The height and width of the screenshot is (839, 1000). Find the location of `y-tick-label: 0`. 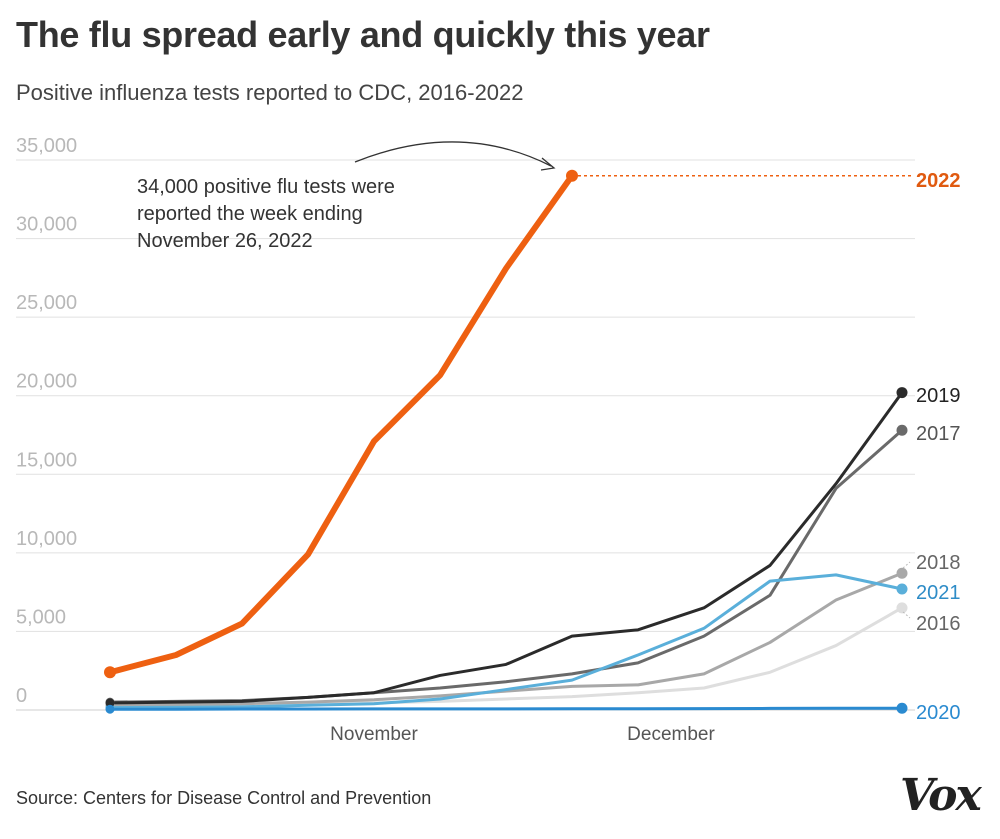

y-tick-label: 0 is located at coordinates (21, 696).